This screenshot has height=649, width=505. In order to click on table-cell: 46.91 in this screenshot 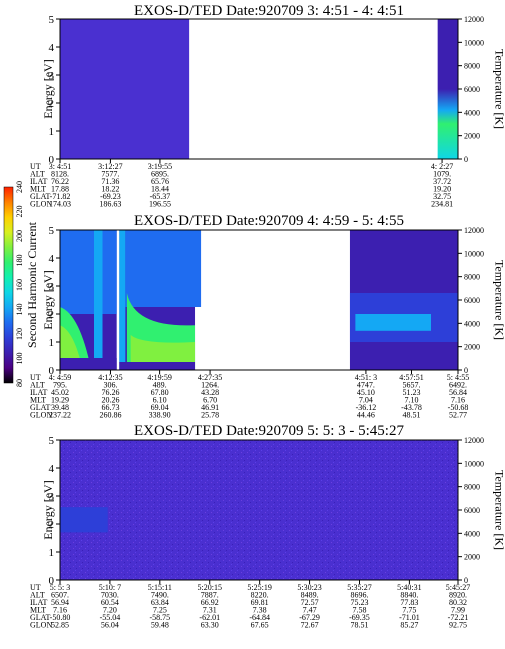, I will do `click(210, 407)`.